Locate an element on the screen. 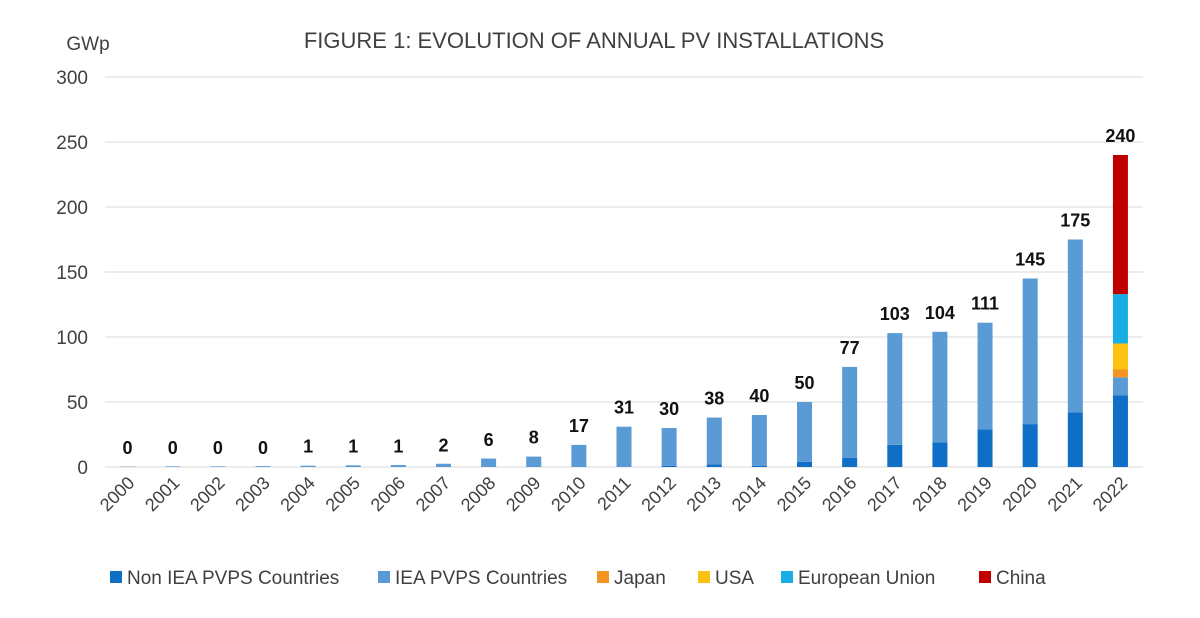  x-tick-label: 2014 is located at coordinates (749, 494).